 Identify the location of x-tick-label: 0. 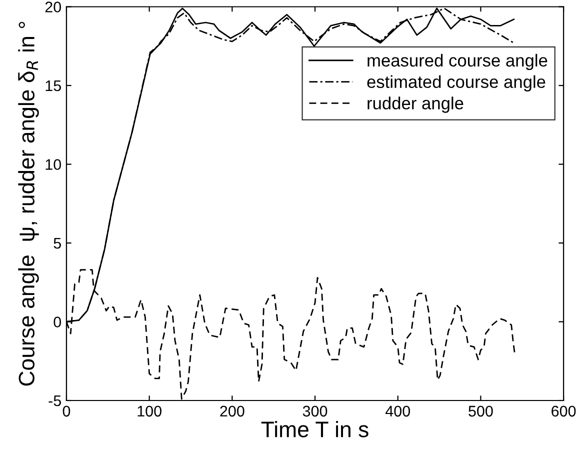
(66, 411).